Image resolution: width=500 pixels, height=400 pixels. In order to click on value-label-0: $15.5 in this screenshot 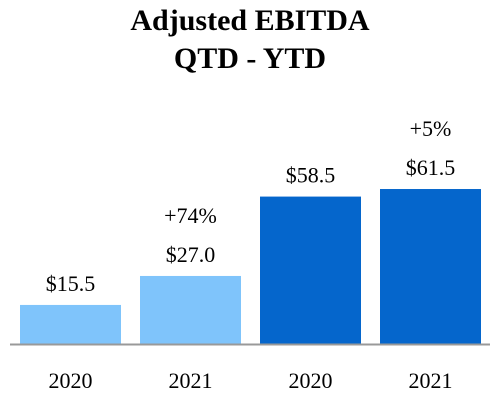, I will do `click(71, 283)`.